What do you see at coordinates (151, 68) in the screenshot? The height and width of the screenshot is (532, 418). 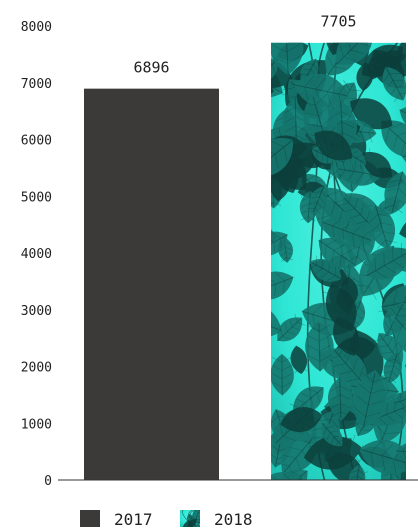 I see `data-label-2017: 6896` at bounding box center [151, 68].